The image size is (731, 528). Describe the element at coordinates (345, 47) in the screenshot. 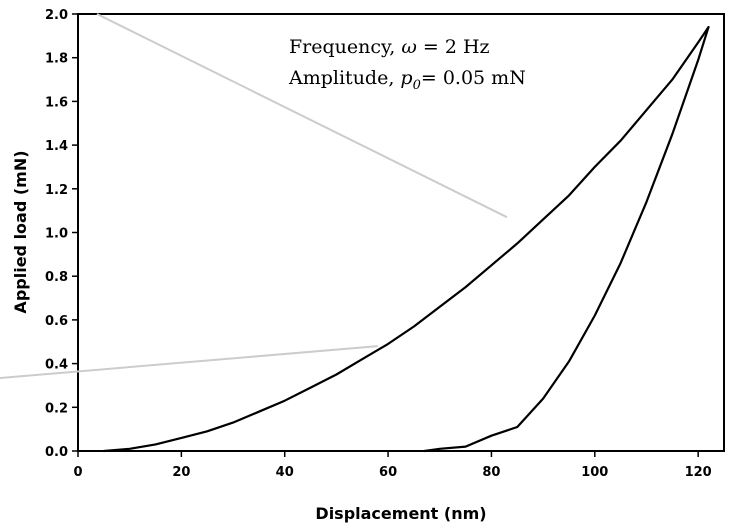

I see `annotation-frequency-prefix: Frequency,` at that location.